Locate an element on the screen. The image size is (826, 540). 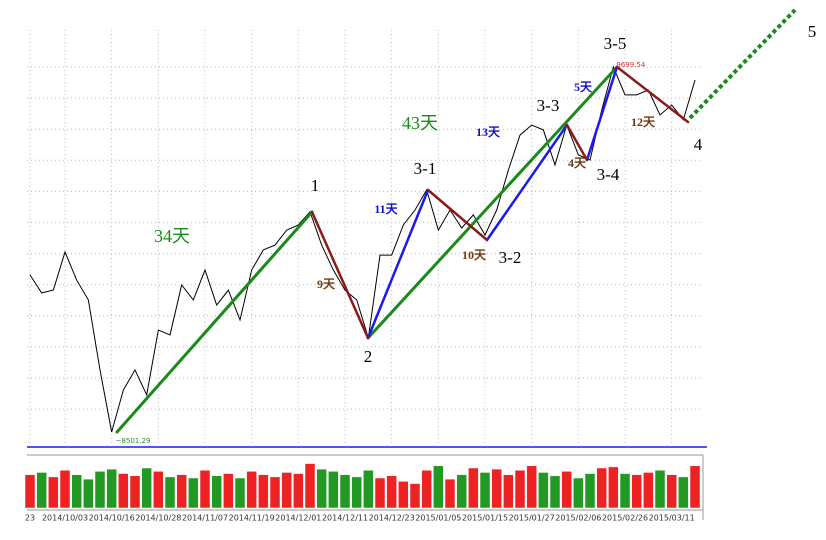
x-tick-label: 2014/10/03 is located at coordinates (65, 518).